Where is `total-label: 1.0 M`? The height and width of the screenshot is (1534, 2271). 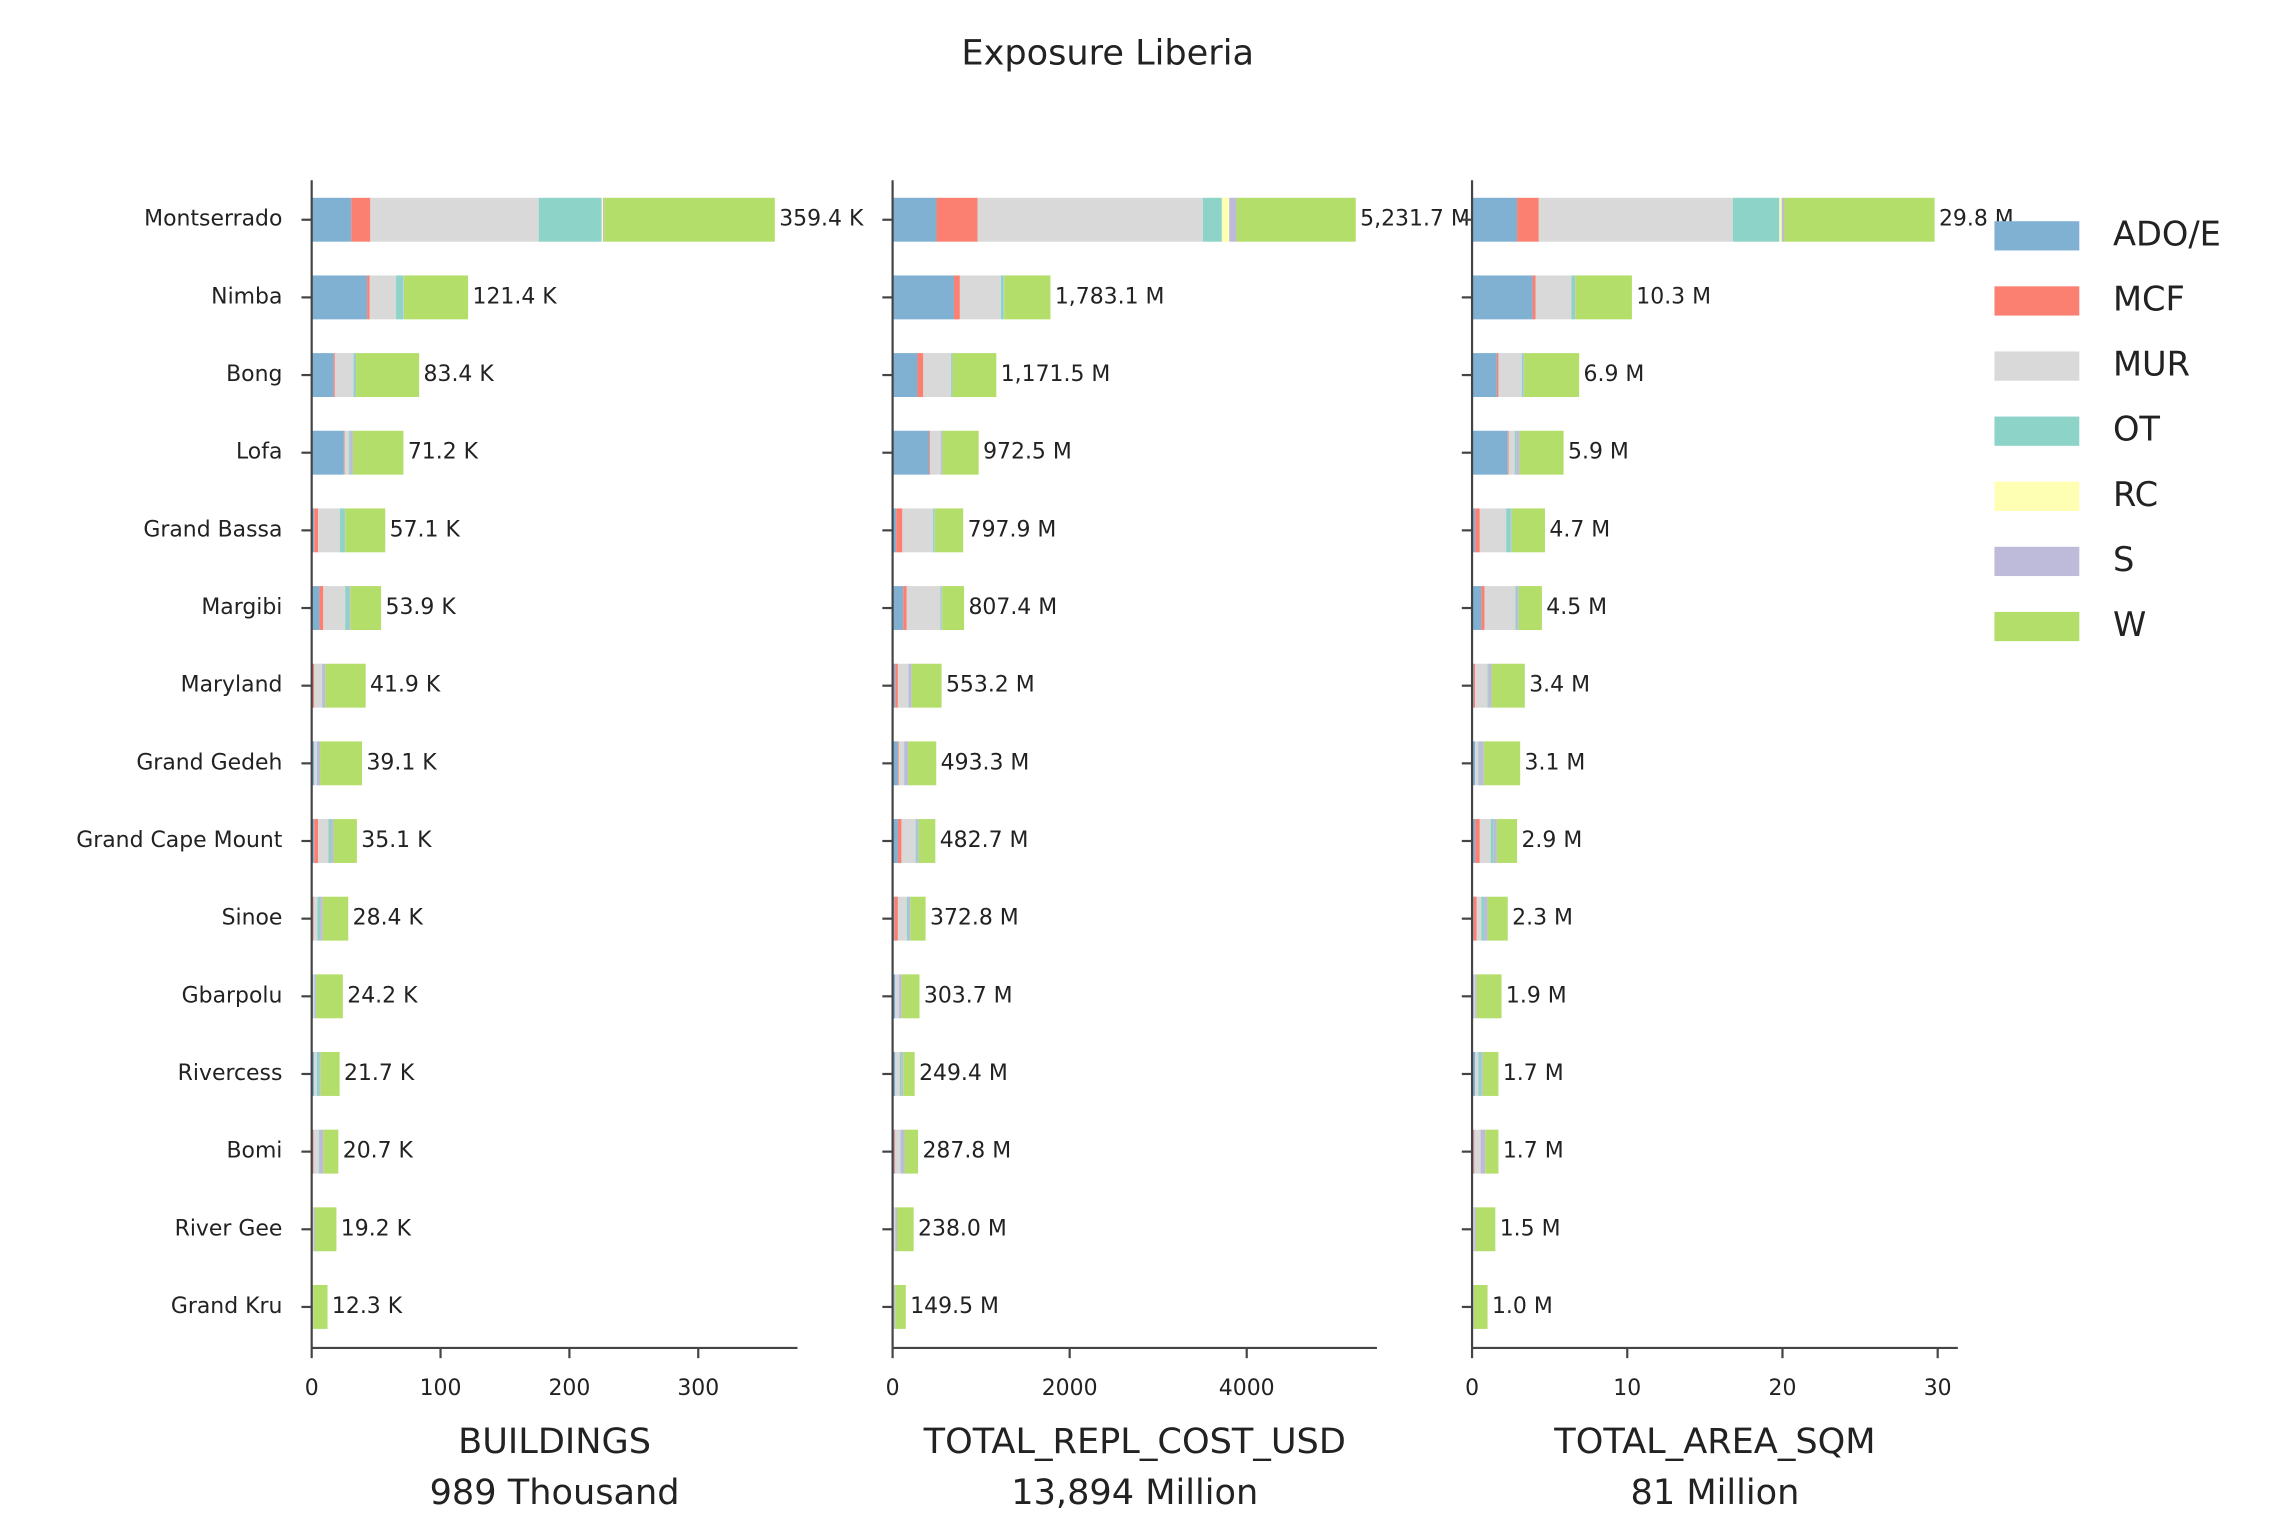
total-label: 1.0 M is located at coordinates (1522, 1306).